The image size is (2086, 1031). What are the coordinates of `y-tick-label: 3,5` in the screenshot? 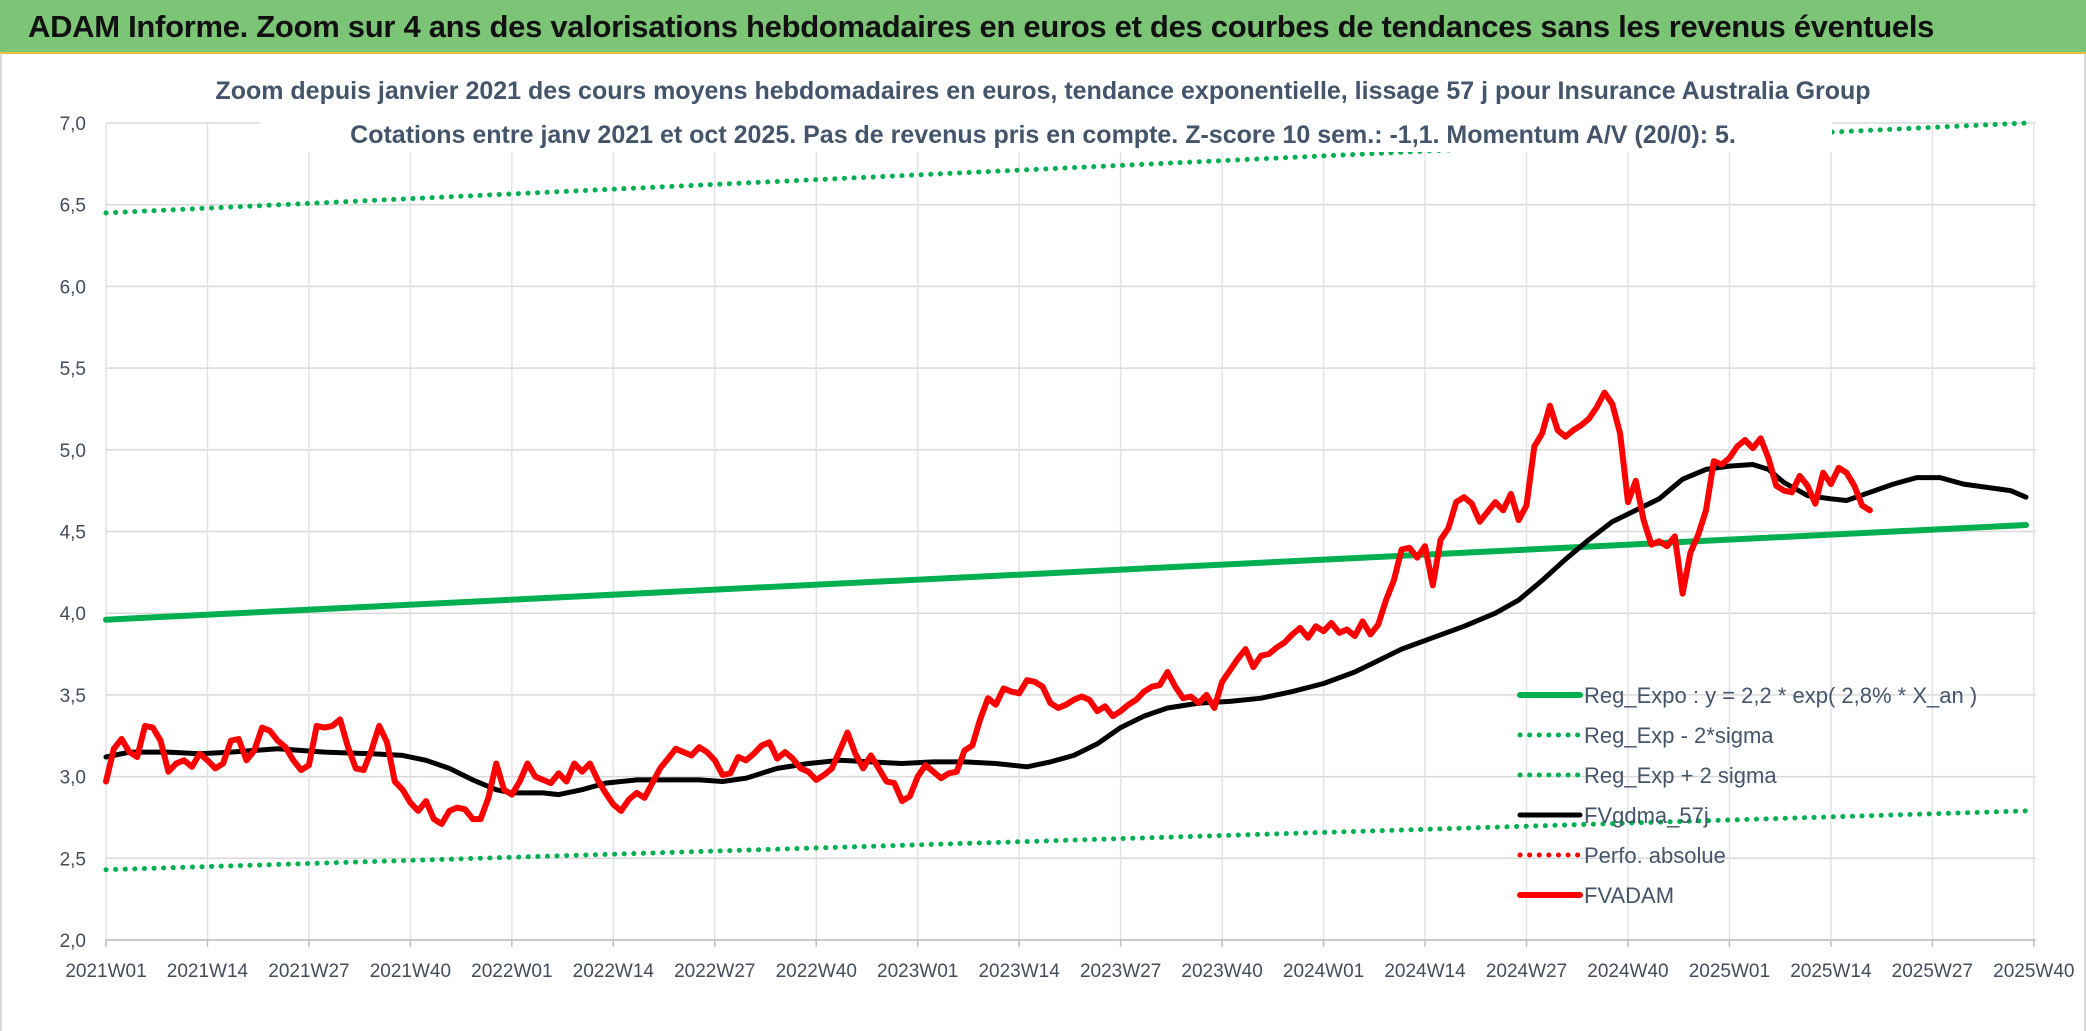 It's located at (73, 696).